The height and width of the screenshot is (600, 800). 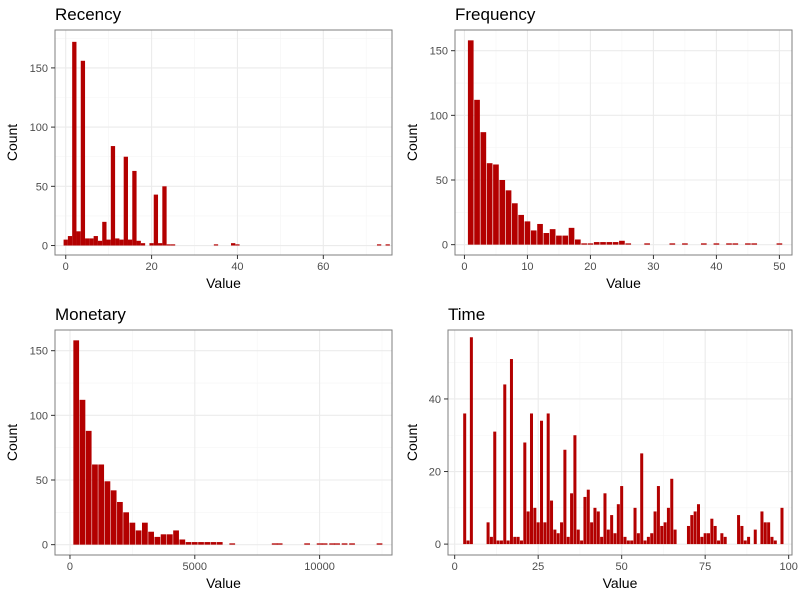 I want to click on x-axis-ticks: 0 25 50 75 100, so click(x=625, y=564).